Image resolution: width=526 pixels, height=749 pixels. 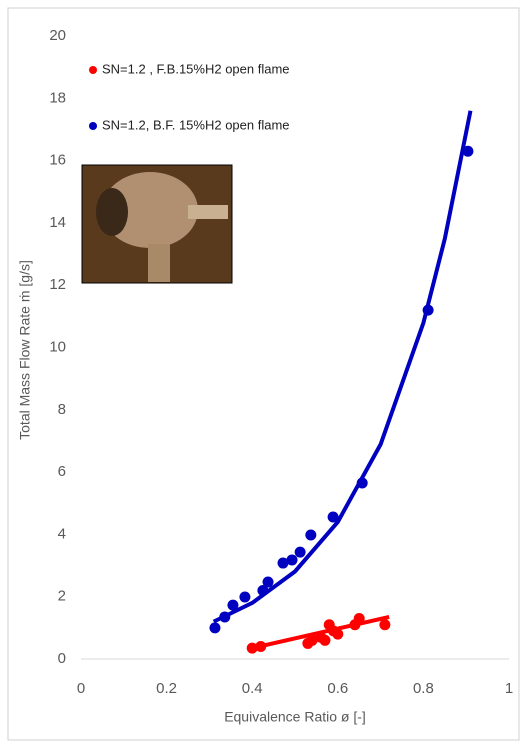 I want to click on y-tick-label: 2, so click(x=62, y=596).